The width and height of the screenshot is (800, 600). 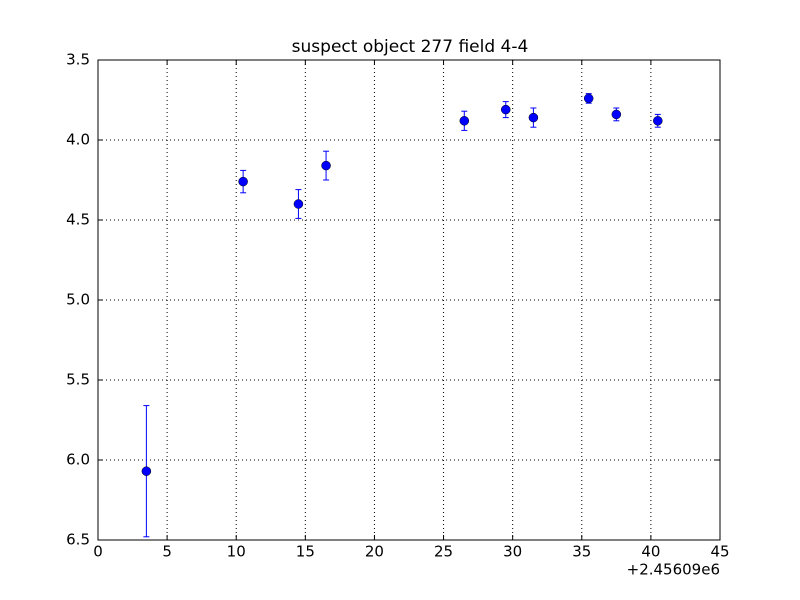 What do you see at coordinates (78, 60) in the screenshot?
I see `y-tick-label: 3.5` at bounding box center [78, 60].